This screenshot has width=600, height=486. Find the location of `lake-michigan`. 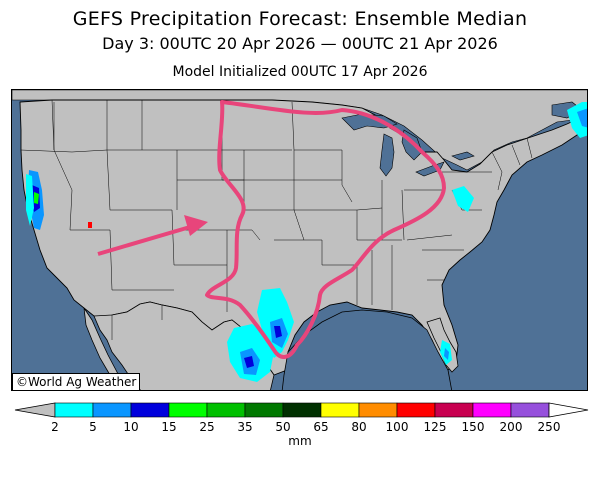

lake-michigan is located at coordinates (387, 155).